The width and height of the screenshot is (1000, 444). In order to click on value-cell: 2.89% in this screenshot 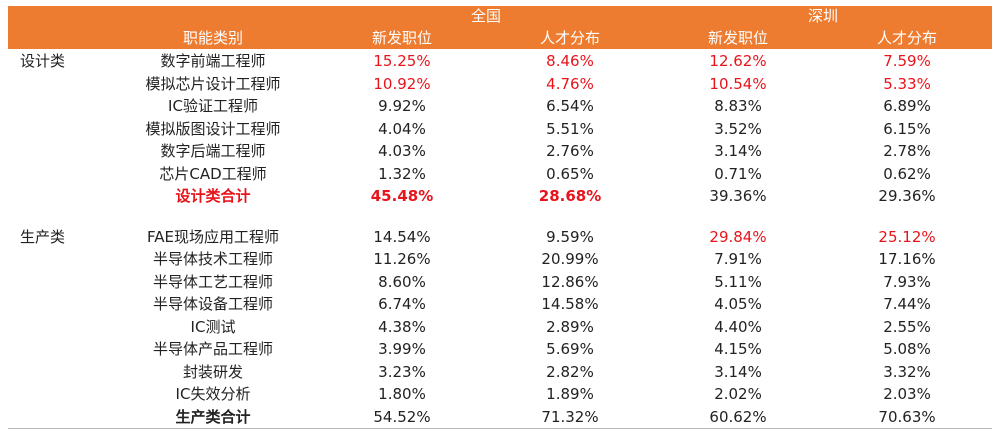, I will do `click(570, 326)`.